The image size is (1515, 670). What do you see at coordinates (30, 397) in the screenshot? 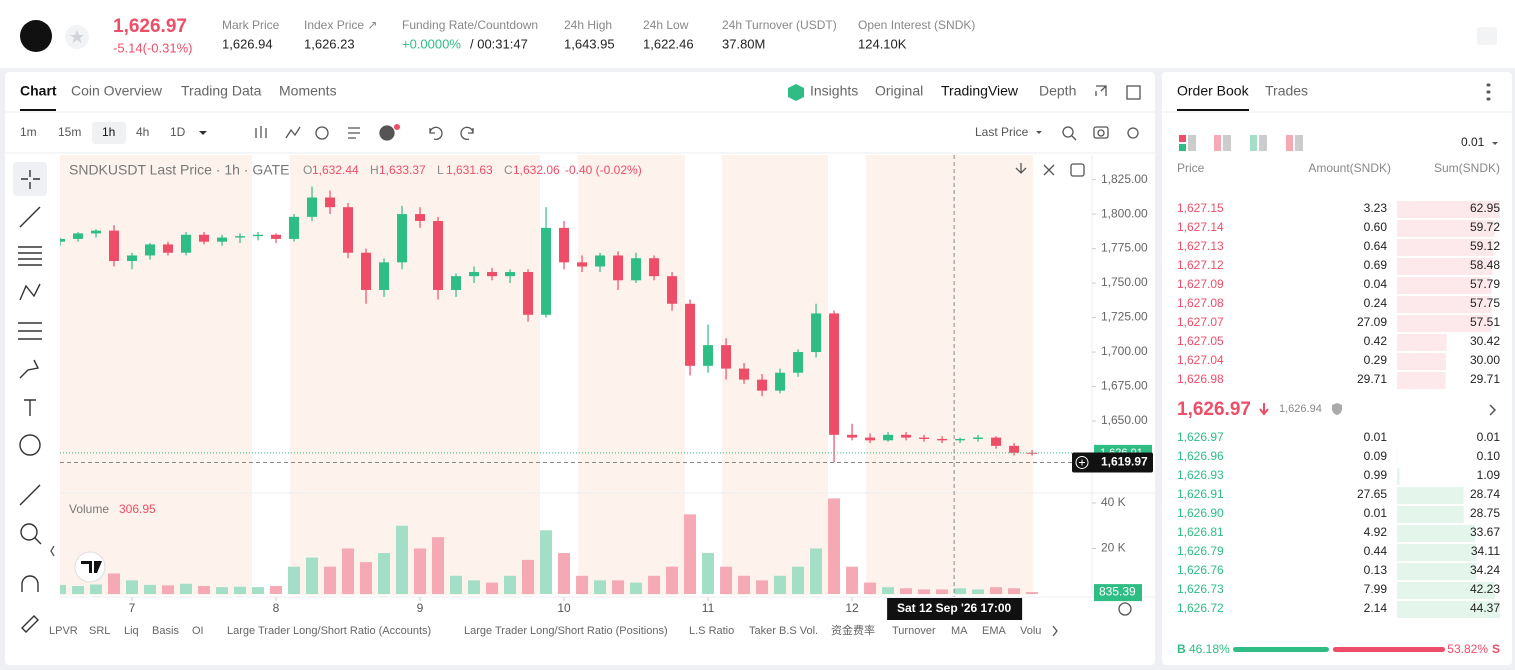
I see `drawing-tools` at bounding box center [30, 397].